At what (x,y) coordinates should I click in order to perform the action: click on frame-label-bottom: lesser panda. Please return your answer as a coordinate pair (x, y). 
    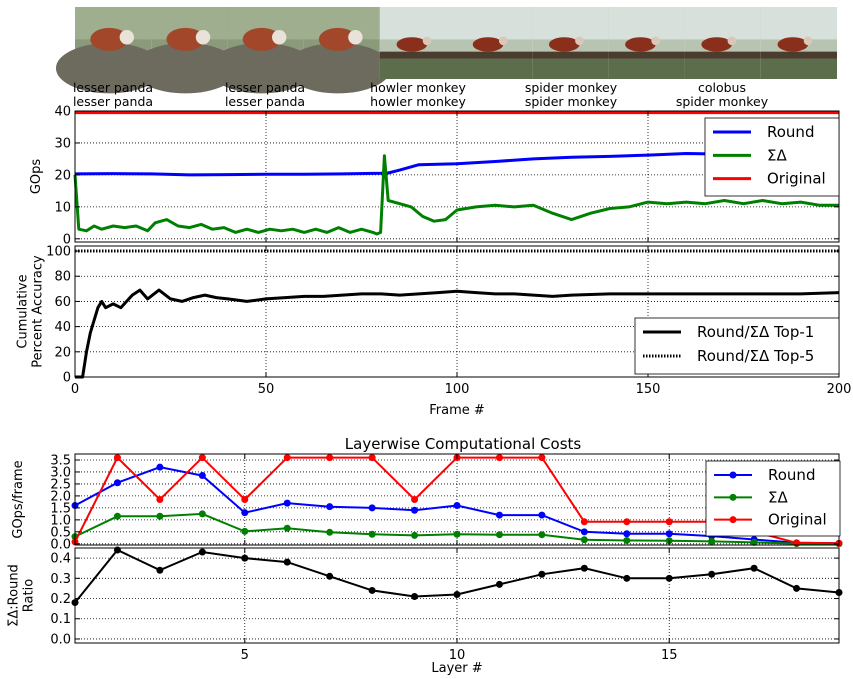
    Looking at the image, I should click on (265, 101).